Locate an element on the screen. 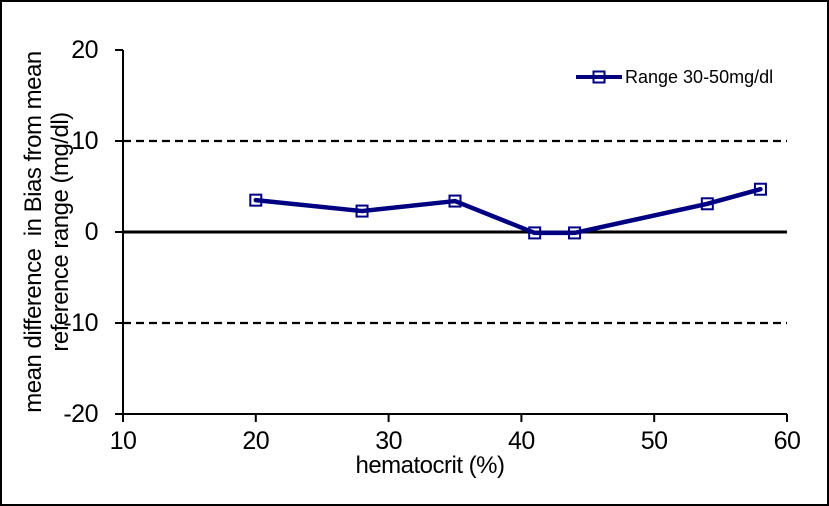 Image resolution: width=829 pixels, height=506 pixels. x-axis-tick-label: 20 is located at coordinates (256, 441).